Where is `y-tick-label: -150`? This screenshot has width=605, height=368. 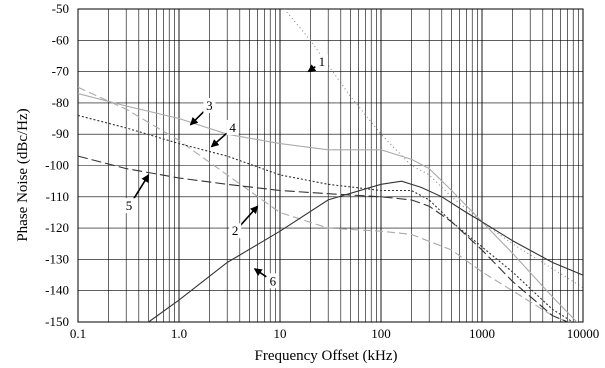 y-tick-label: -150 is located at coordinates (57, 321).